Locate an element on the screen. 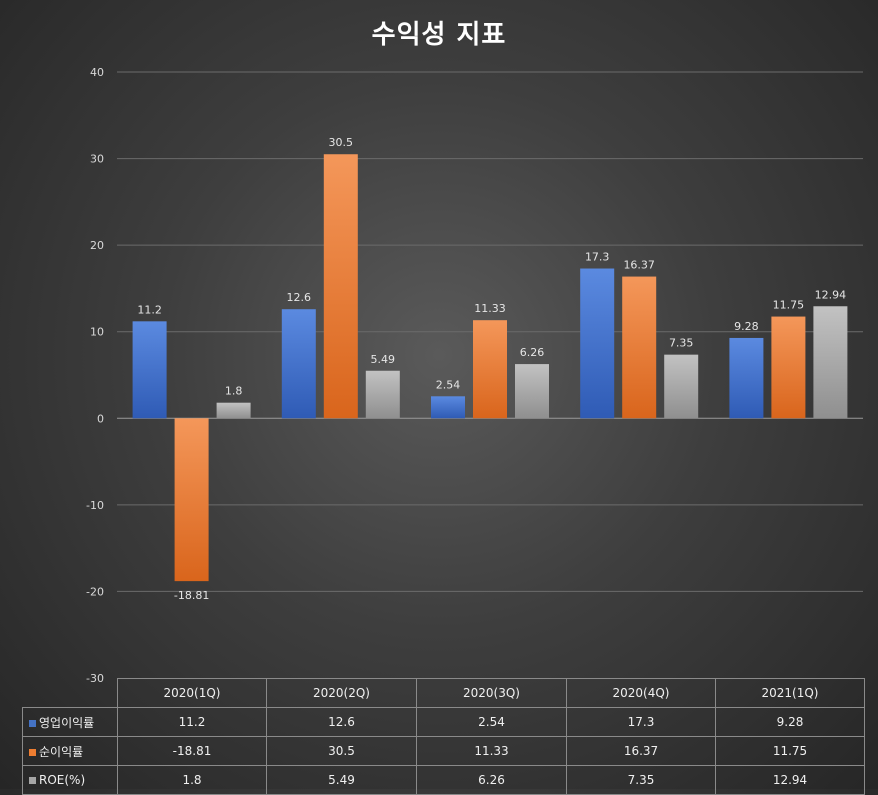 The width and height of the screenshot is (878, 795). table-cell: -18.81 is located at coordinates (192, 751).